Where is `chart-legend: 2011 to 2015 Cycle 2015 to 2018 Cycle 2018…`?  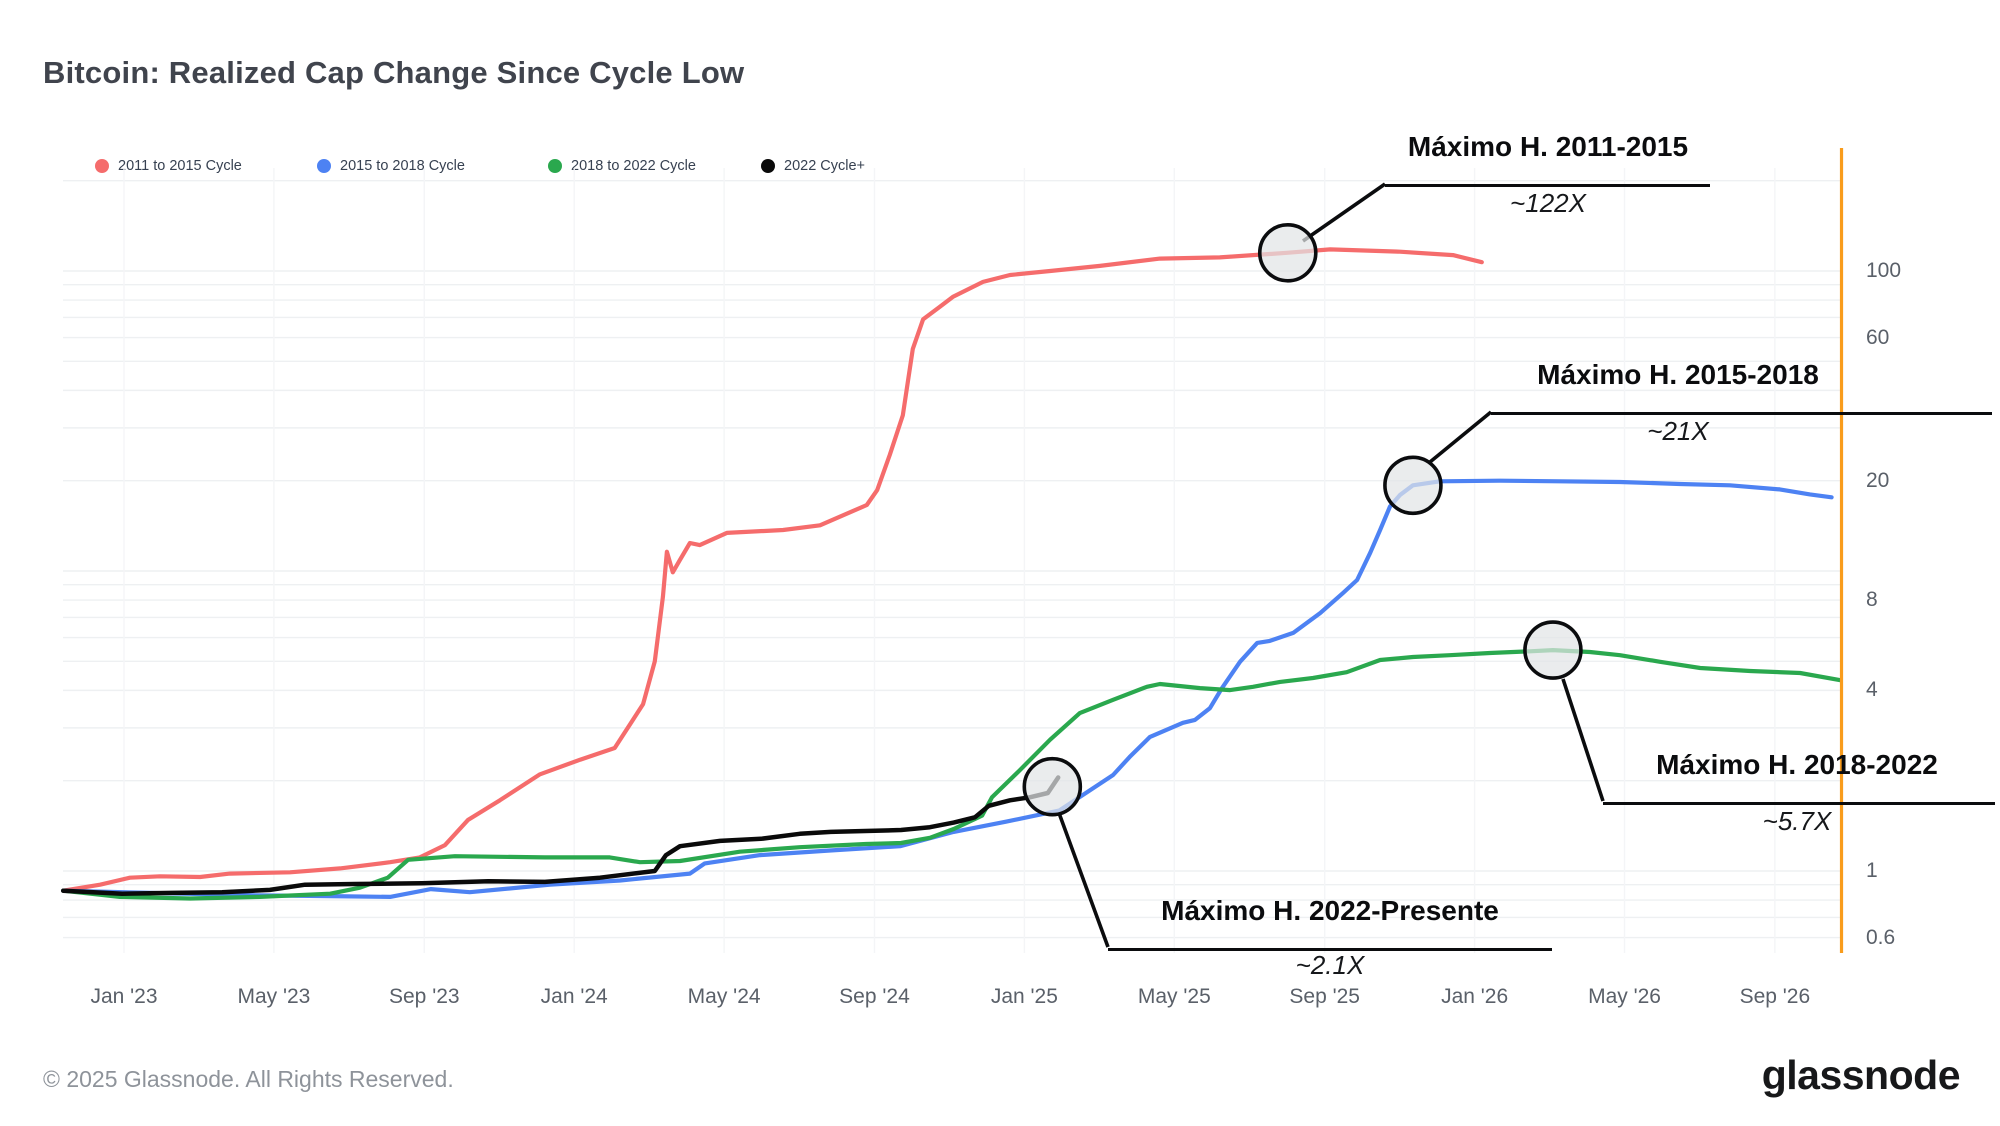 chart-legend: 2011 to 2015 Cycle 2015 to 2018 Cycle 2018… is located at coordinates (1000, 168).